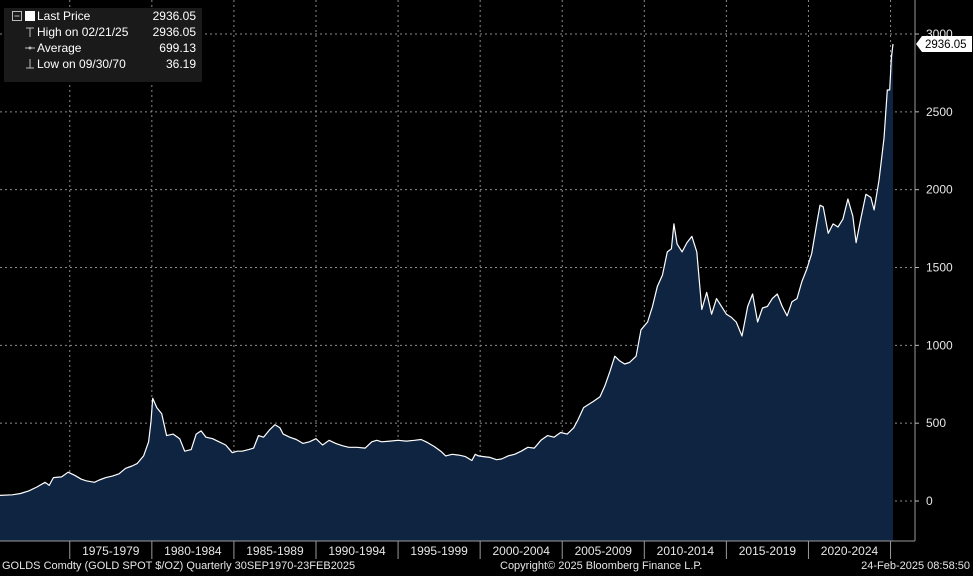 This screenshot has height=576, width=973. I want to click on low-marker-icon, so click(30, 64).